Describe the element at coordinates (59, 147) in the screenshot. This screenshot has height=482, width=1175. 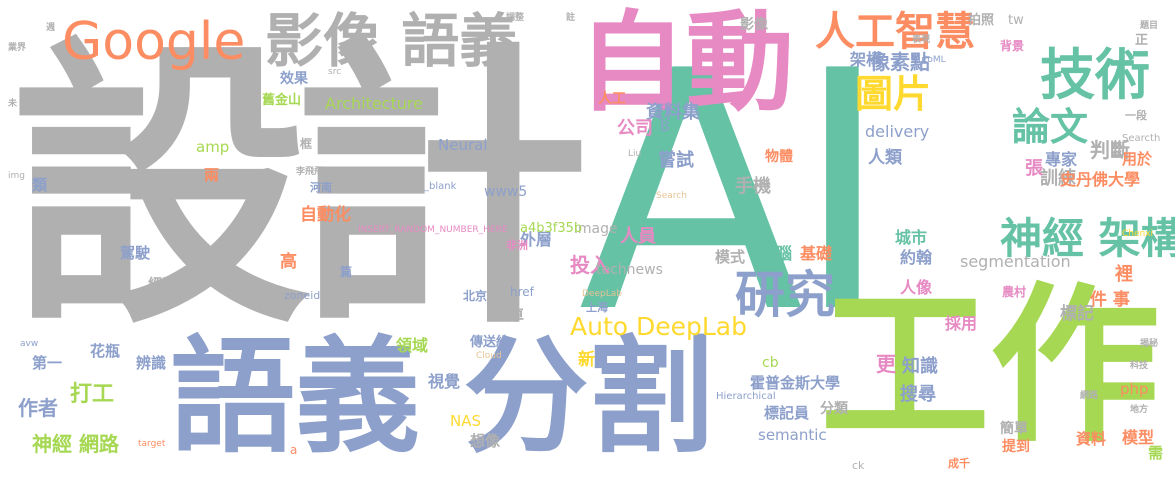
I see `word-www: www` at that location.